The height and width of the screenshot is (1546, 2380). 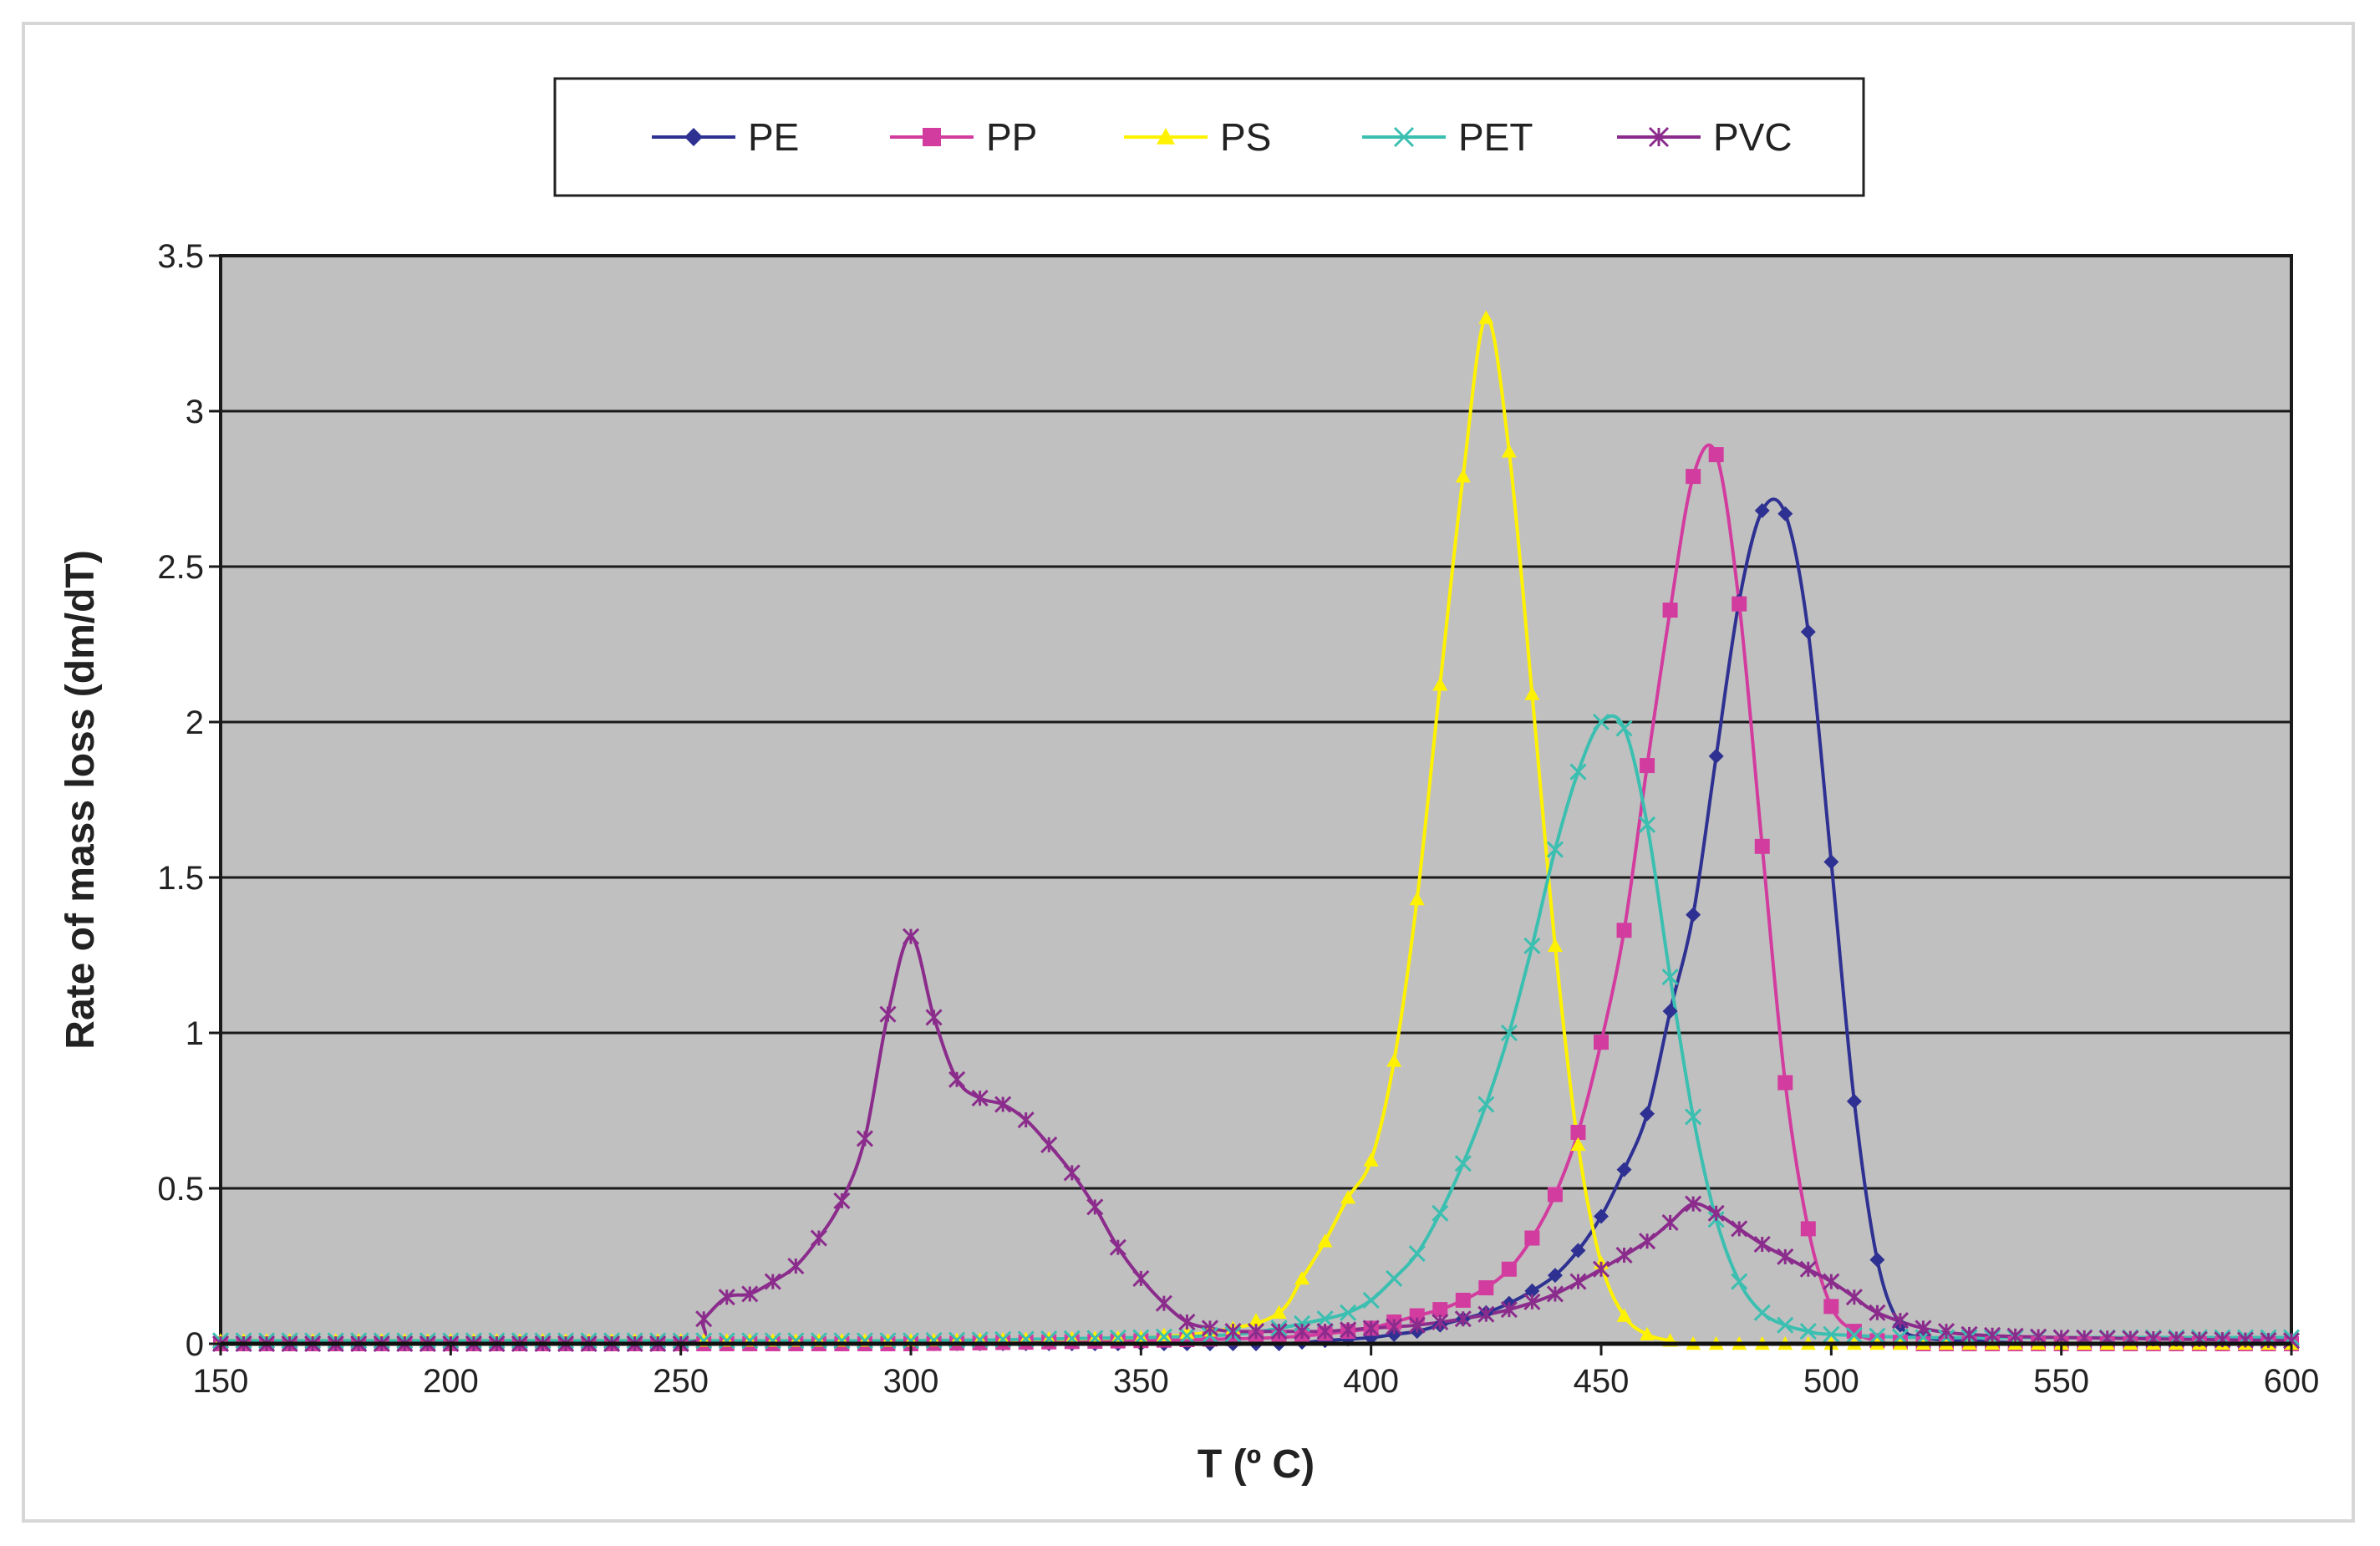 I want to click on y-tick-label: 1.5, so click(x=180, y=879).